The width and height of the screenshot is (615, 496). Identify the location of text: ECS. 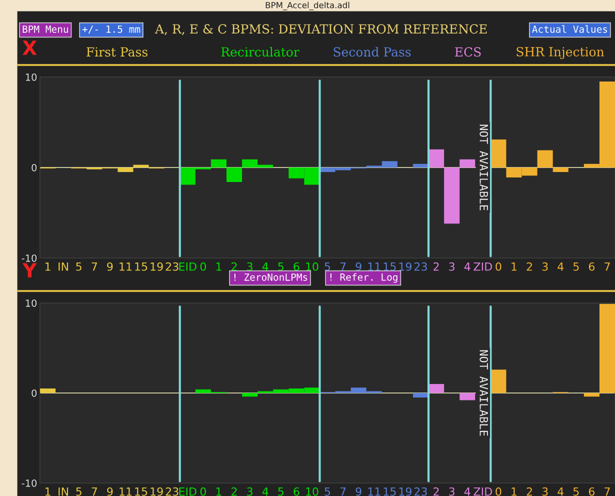
(468, 52).